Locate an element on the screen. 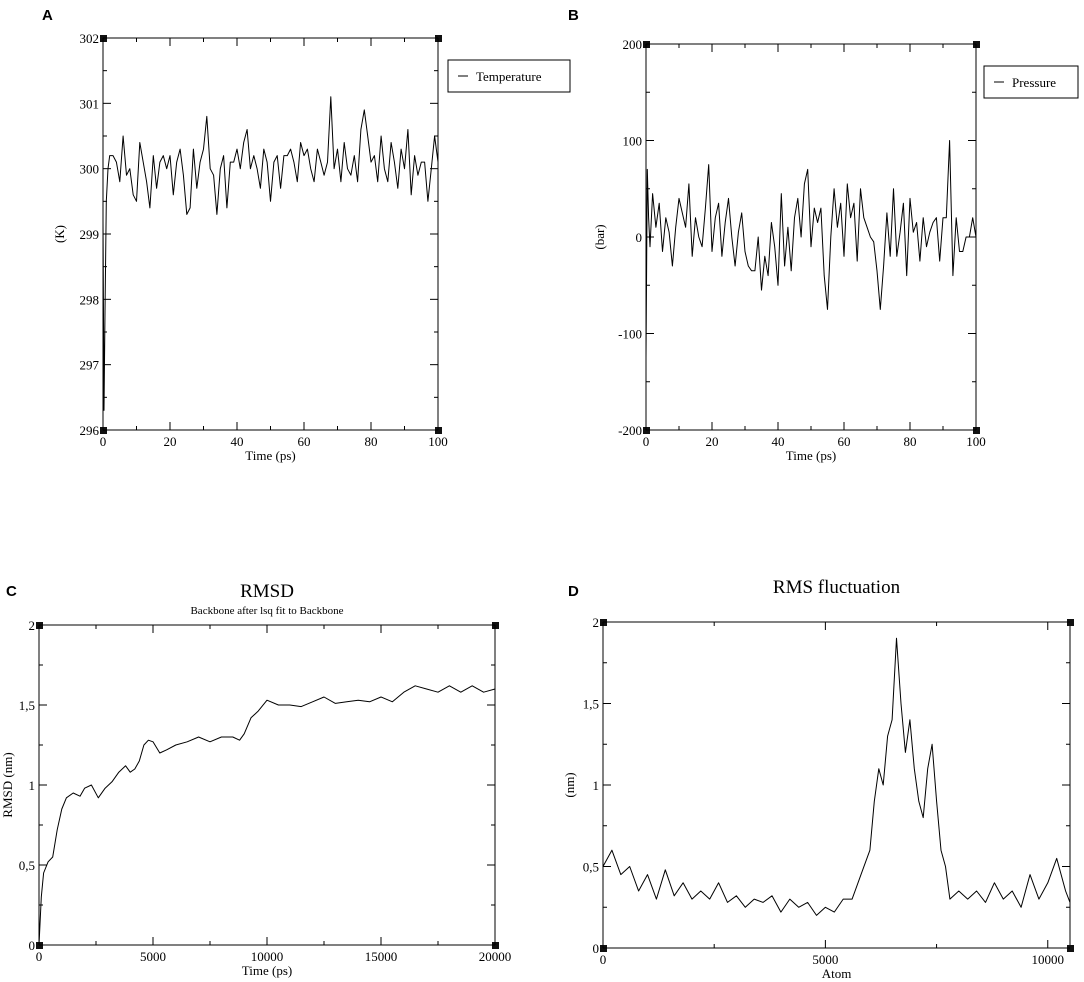  y-tick-label: 200 is located at coordinates (633, 44).